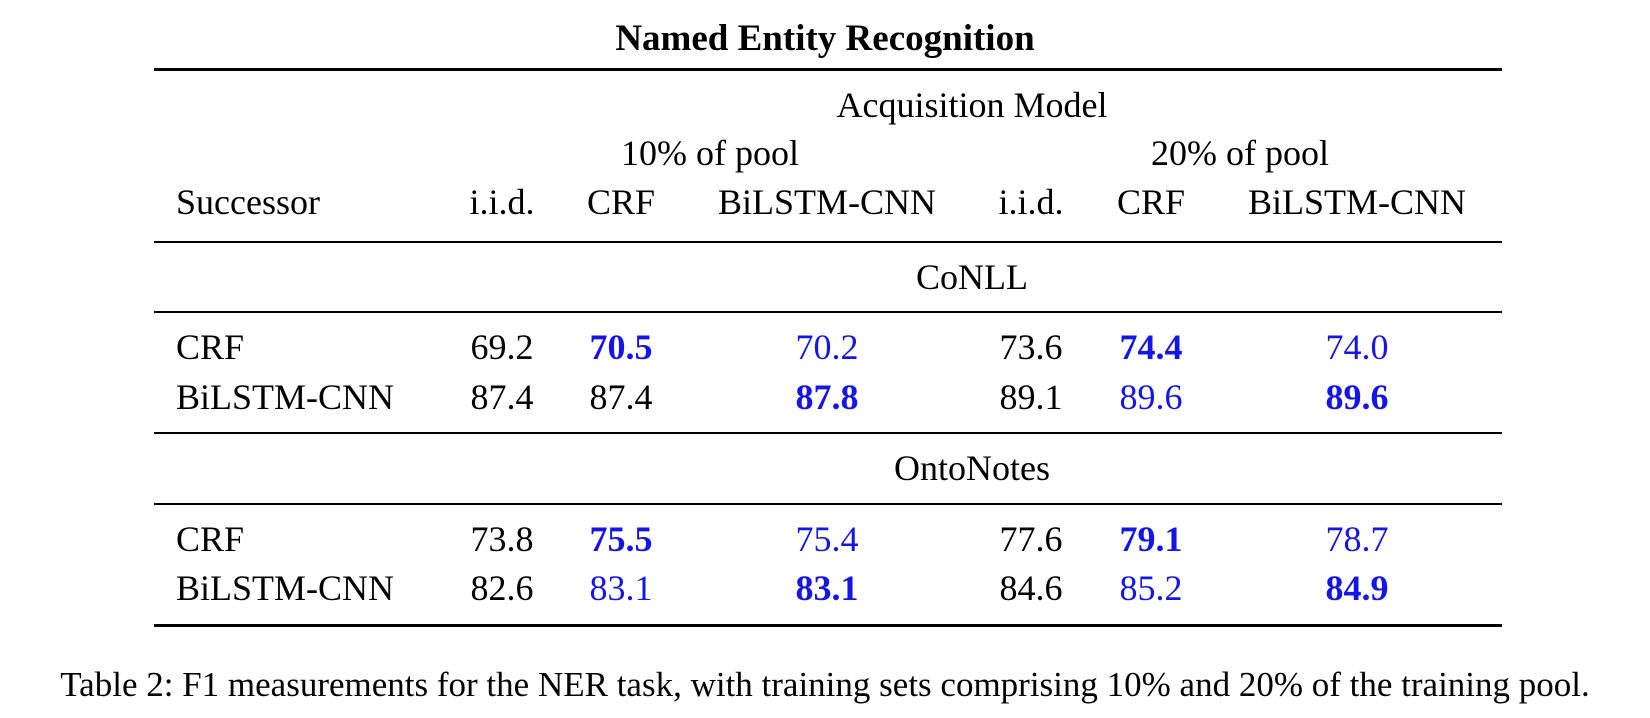  What do you see at coordinates (1240, 153) in the screenshot?
I see `pool-20-header: 20% of pool` at bounding box center [1240, 153].